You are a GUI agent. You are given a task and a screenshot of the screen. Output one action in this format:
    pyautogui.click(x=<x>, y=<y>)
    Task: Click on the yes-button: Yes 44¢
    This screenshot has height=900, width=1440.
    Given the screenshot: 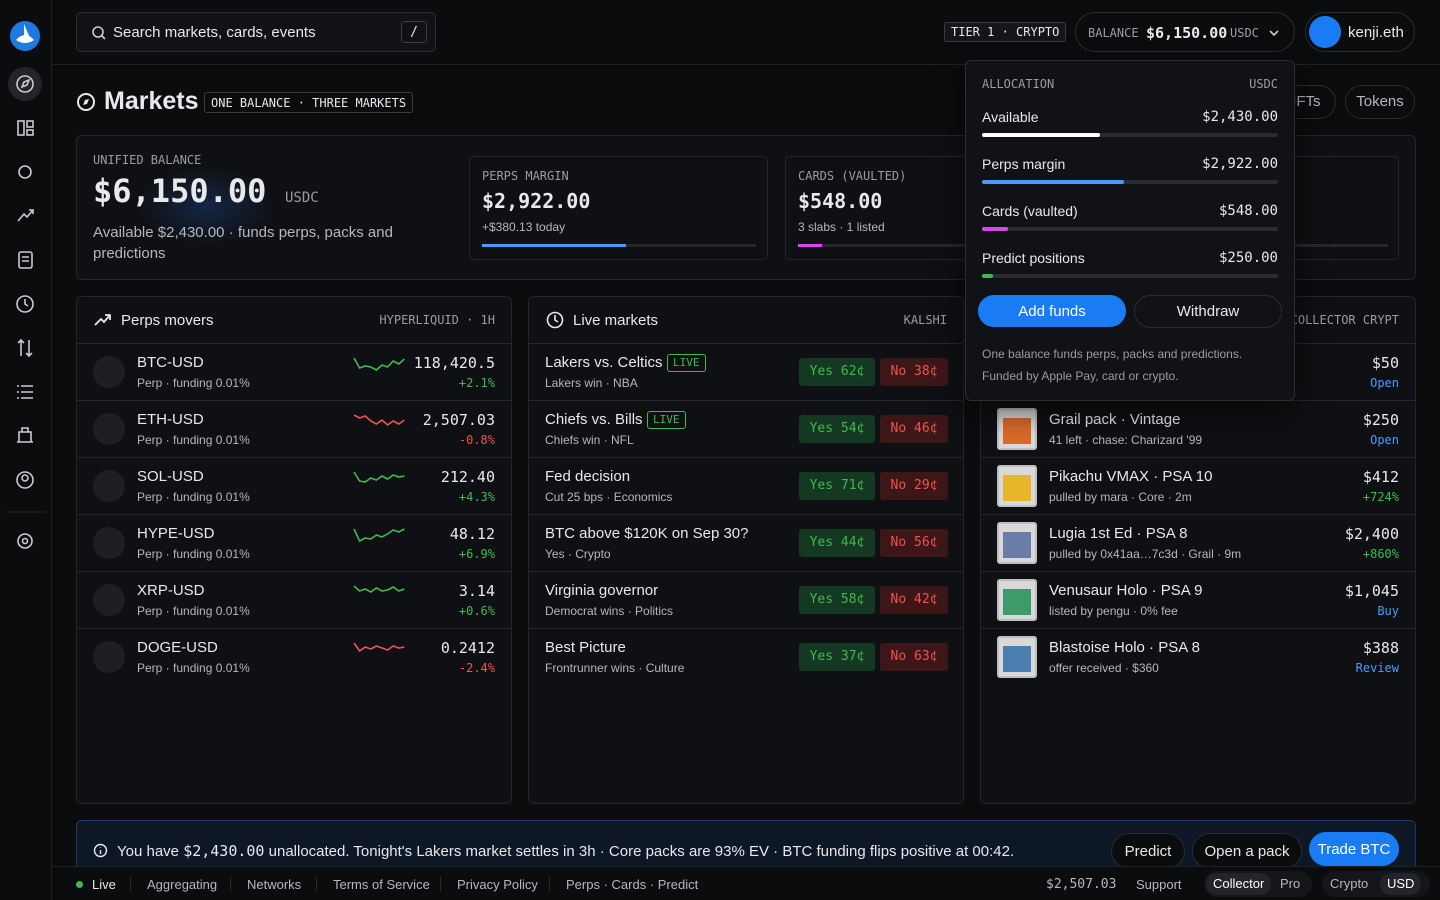 What is the action you would take?
    pyautogui.click(x=837, y=543)
    